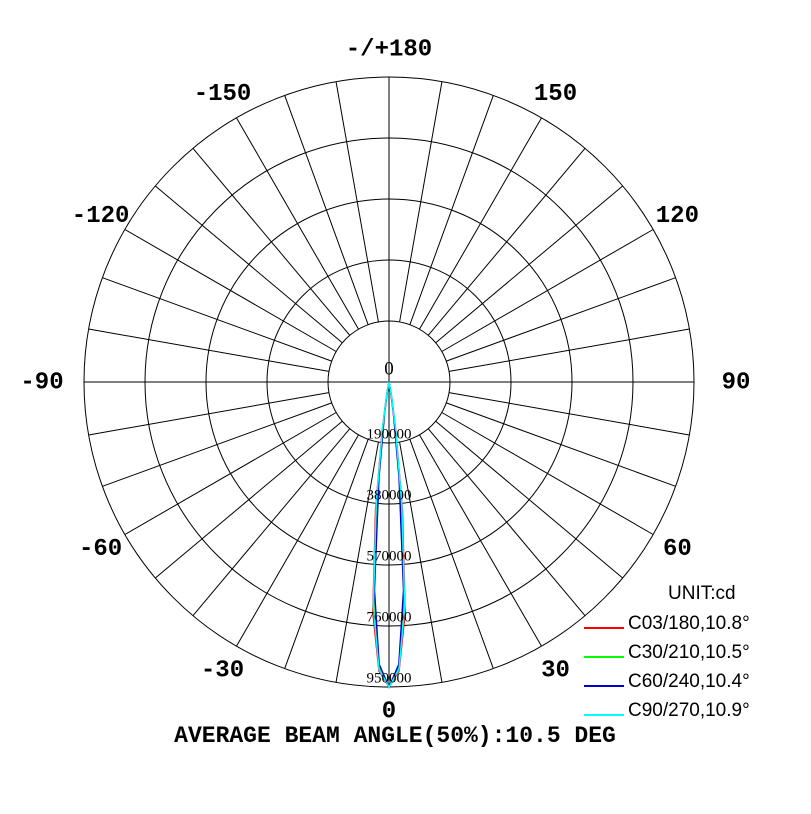 The image size is (811, 814). What do you see at coordinates (677, 549) in the screenshot?
I see `angle-label: 60` at bounding box center [677, 549].